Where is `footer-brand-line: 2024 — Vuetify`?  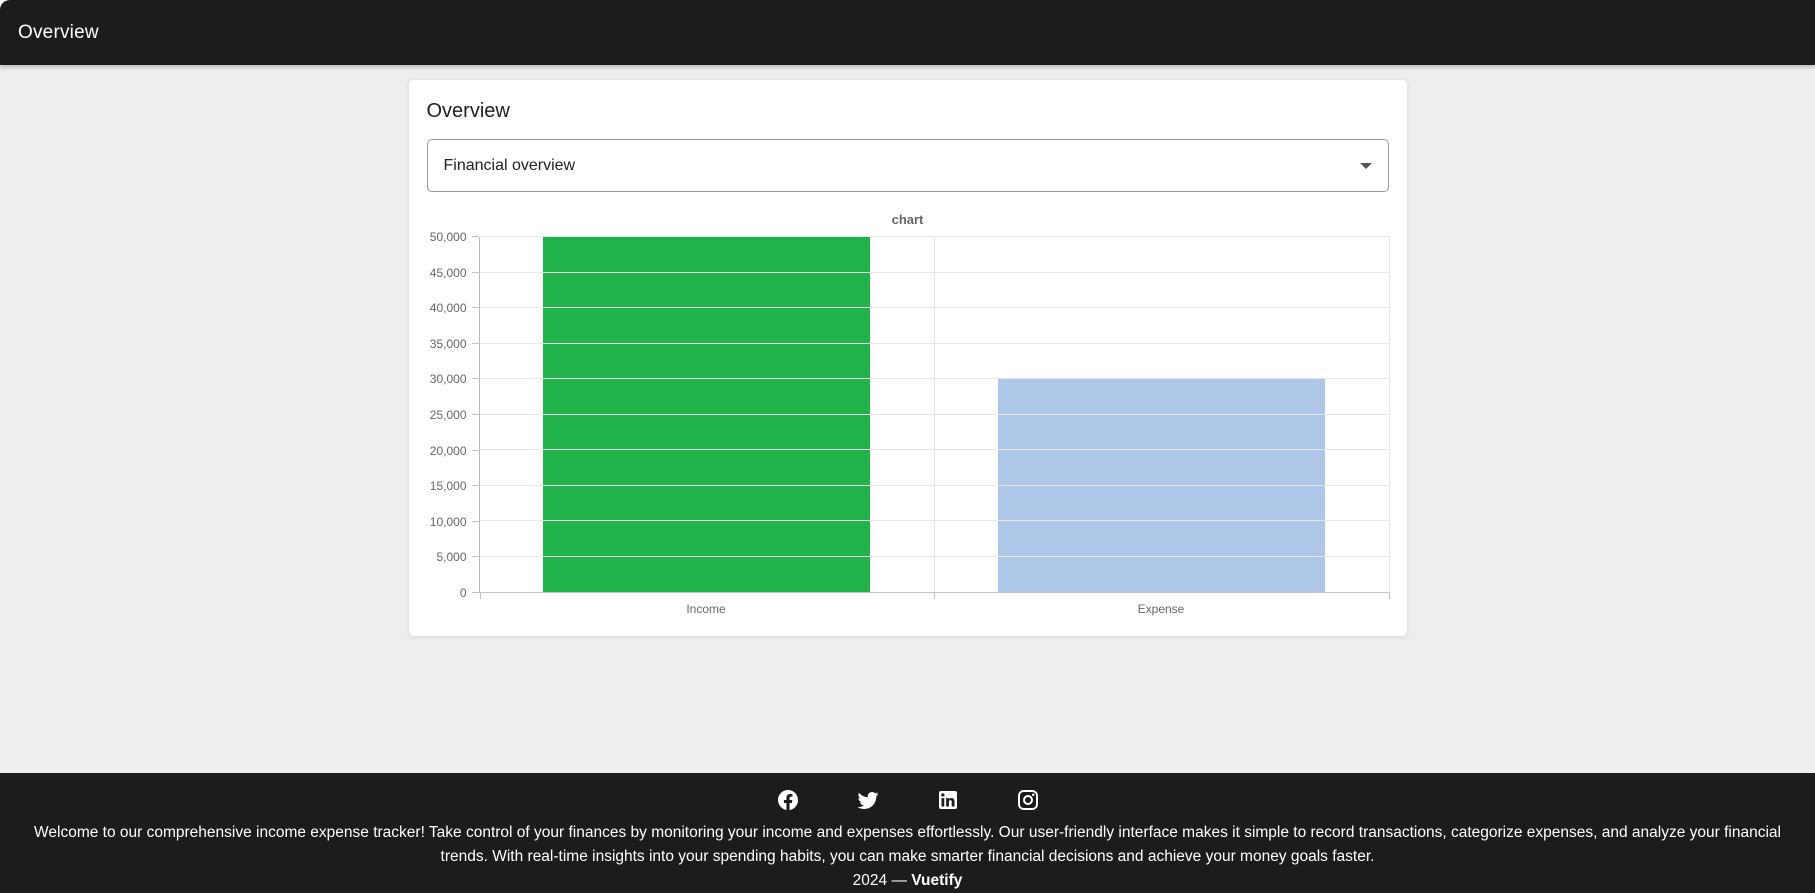
footer-brand-line: 2024 — Vuetify is located at coordinates (907, 881).